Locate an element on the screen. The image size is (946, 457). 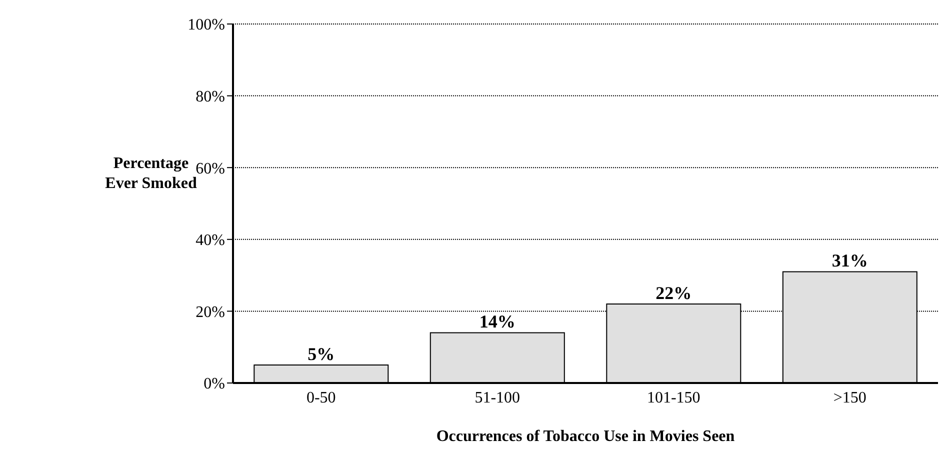
y-tick-label: 80% is located at coordinates (210, 97).